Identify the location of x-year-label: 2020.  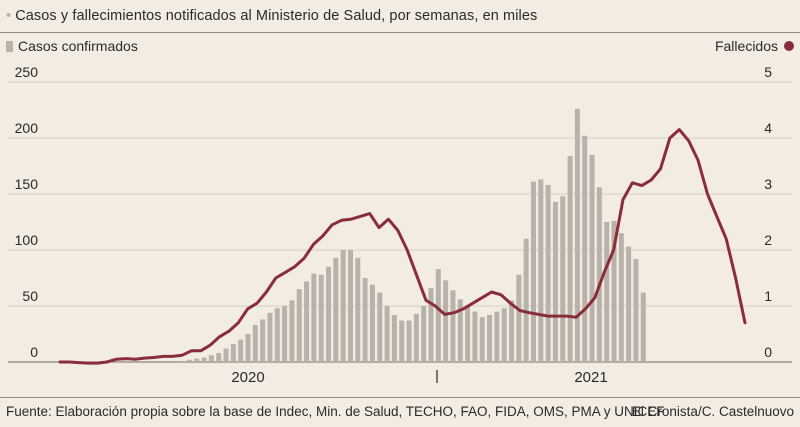
(247, 377).